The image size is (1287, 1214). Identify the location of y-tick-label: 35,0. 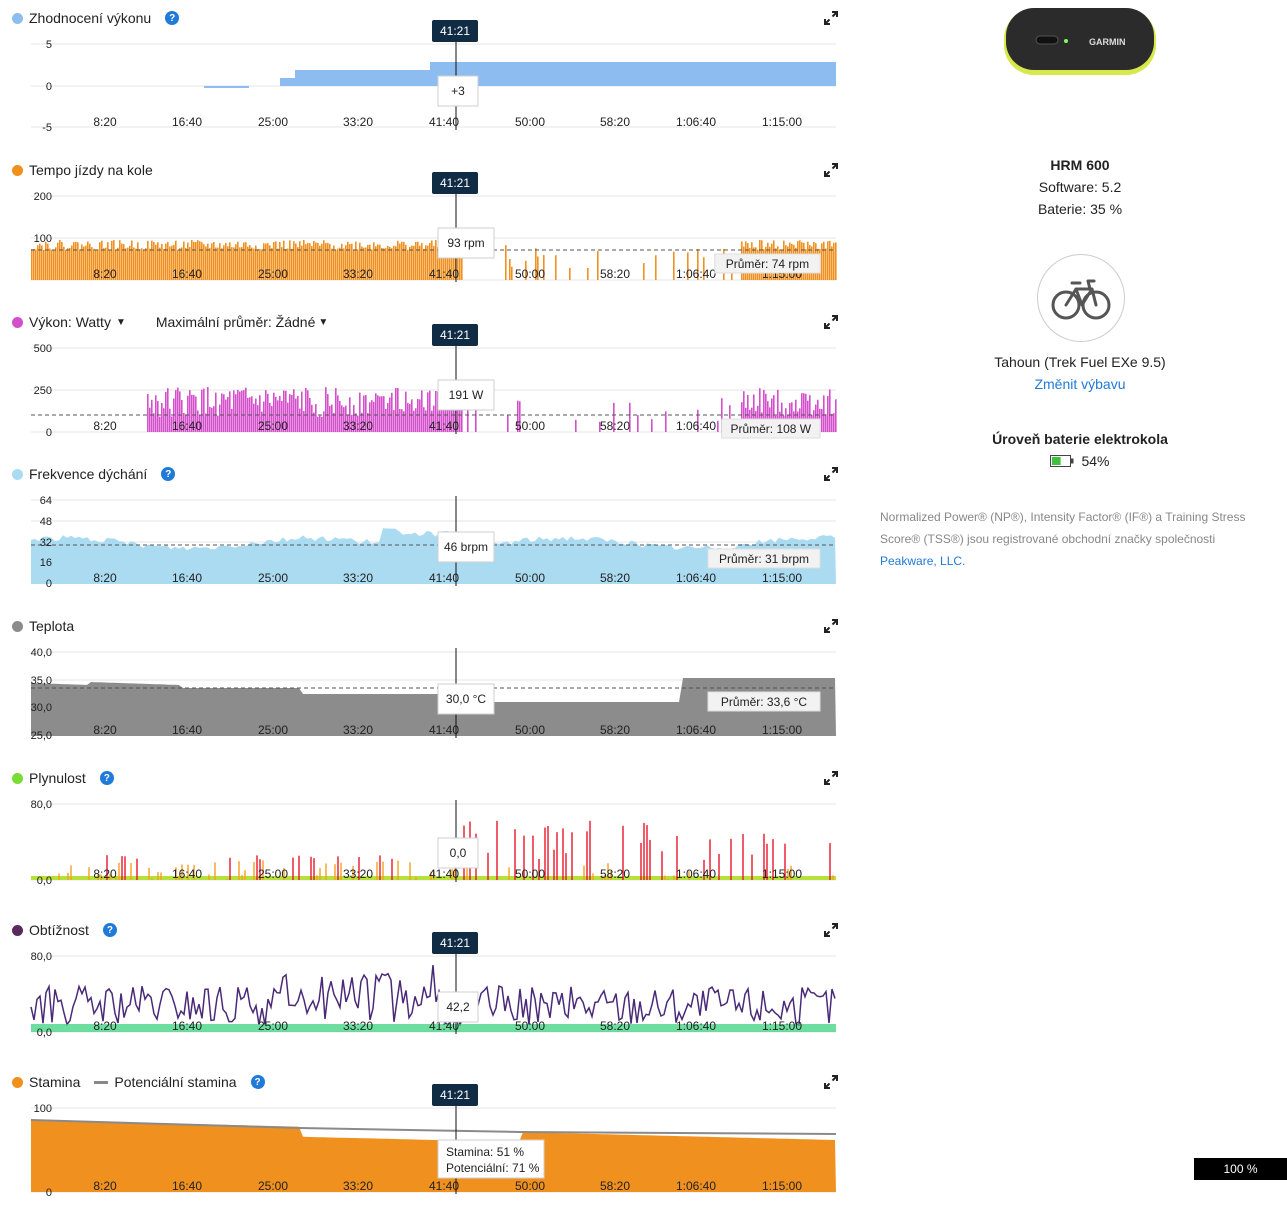
(41, 681).